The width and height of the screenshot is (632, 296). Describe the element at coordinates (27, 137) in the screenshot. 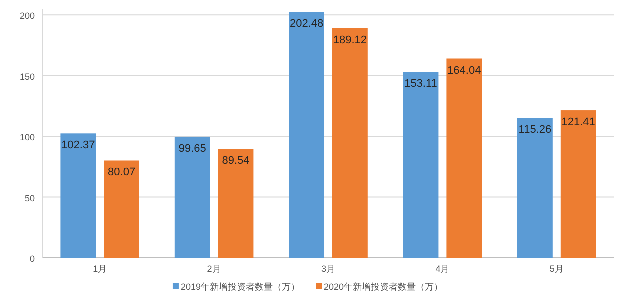

I see `y-tick-label: 100` at that location.